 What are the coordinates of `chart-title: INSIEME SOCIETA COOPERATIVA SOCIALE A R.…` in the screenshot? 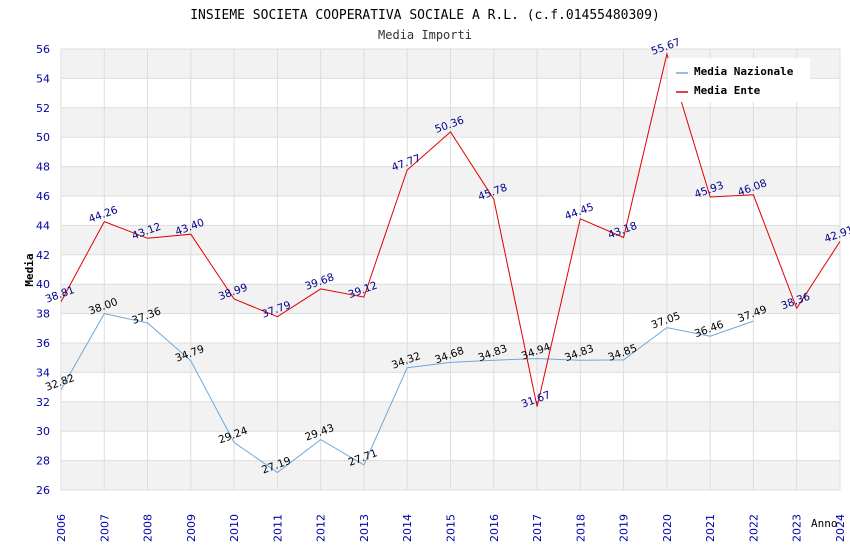 It's located at (425, 15).